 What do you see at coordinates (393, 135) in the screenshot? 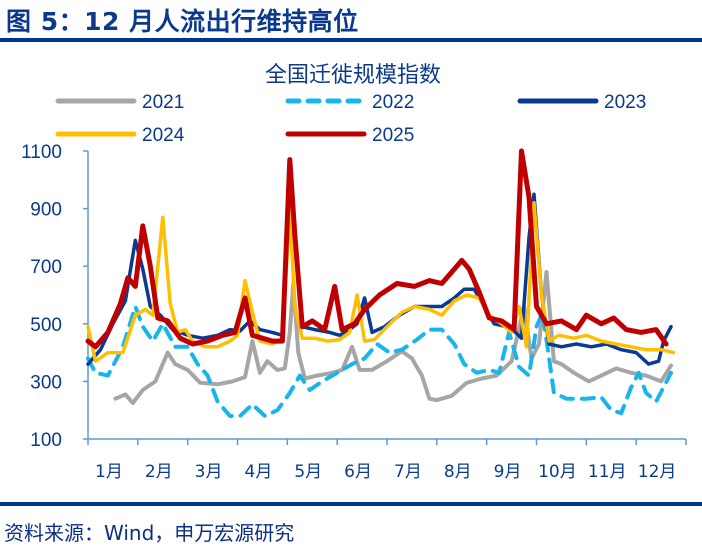
I see `svg-text: 2025` at bounding box center [393, 135].